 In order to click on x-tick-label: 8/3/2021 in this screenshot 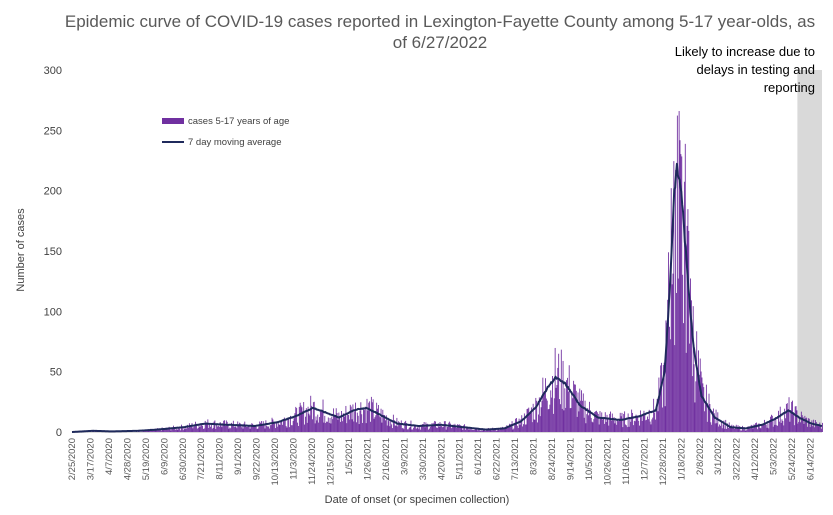, I will do `click(534, 456)`.